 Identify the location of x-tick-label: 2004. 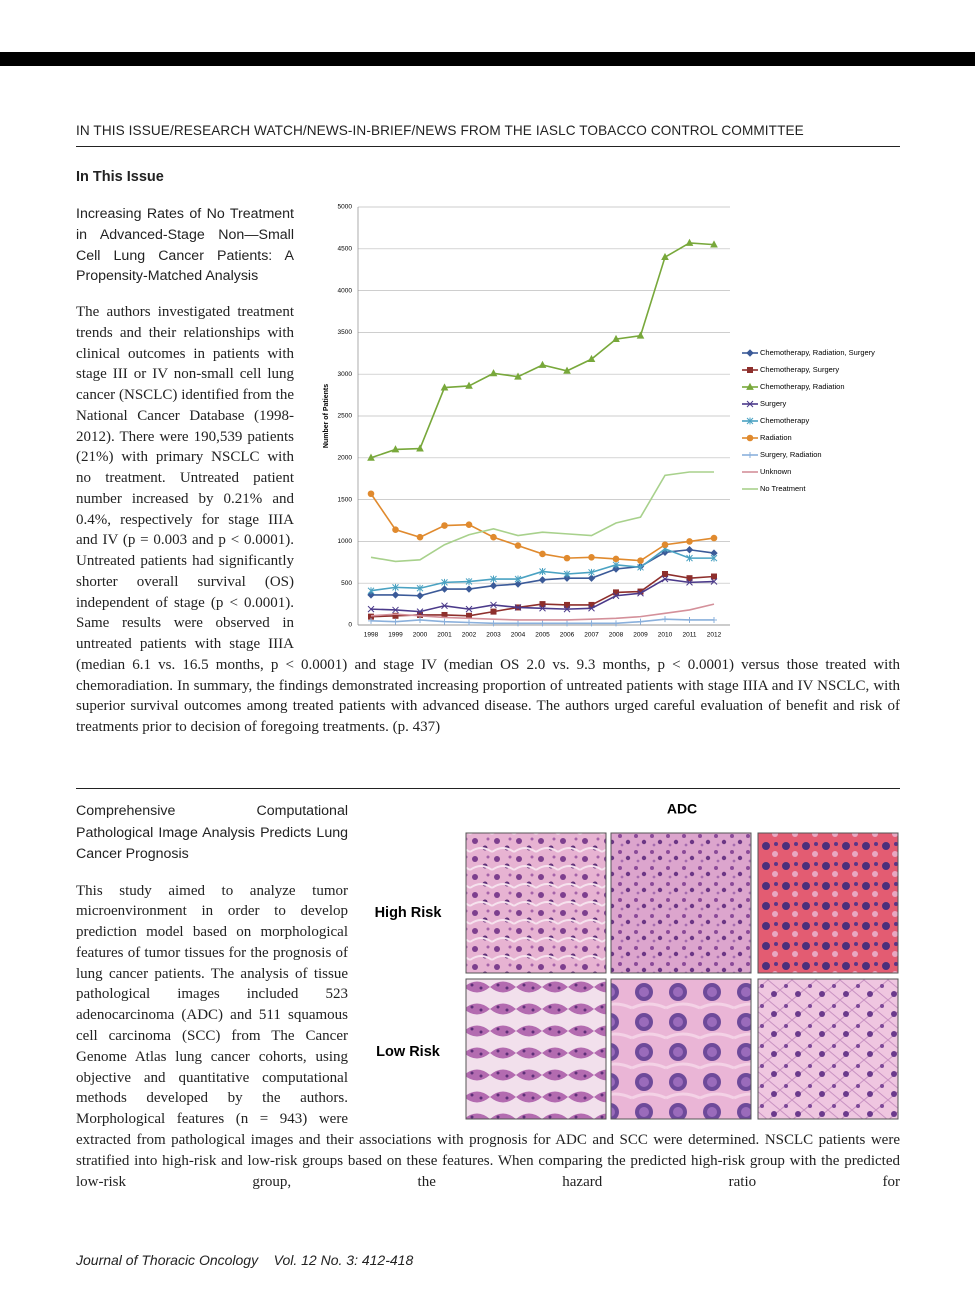
(518, 635).